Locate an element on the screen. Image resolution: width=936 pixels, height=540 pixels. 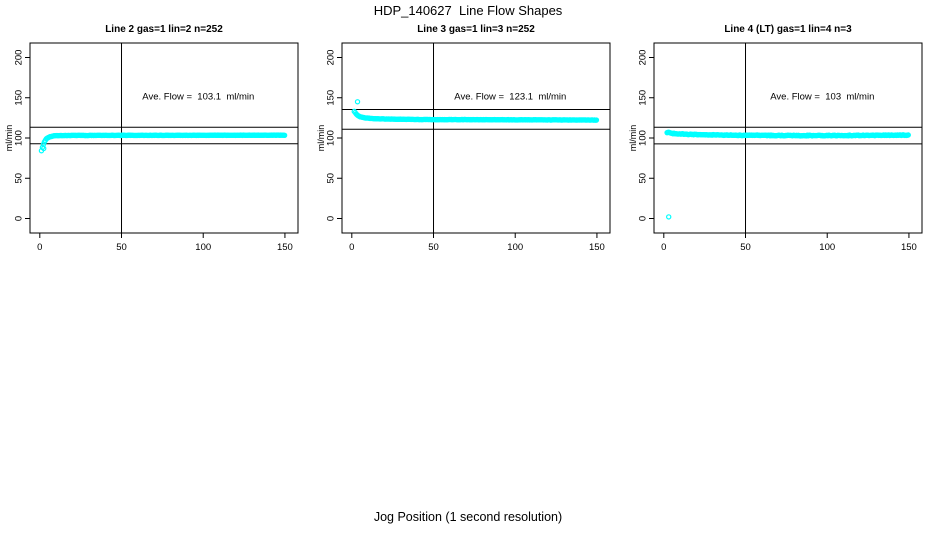
panel-title: Line 3 gas=1 lin=3 n=252 is located at coordinates (476, 29).